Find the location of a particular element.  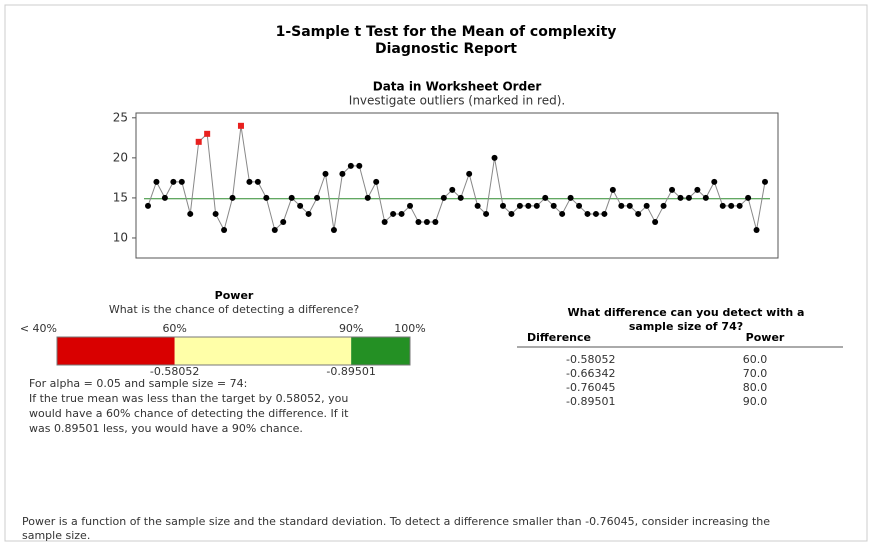

power-marker-label: -0.58052 is located at coordinates (174, 371).